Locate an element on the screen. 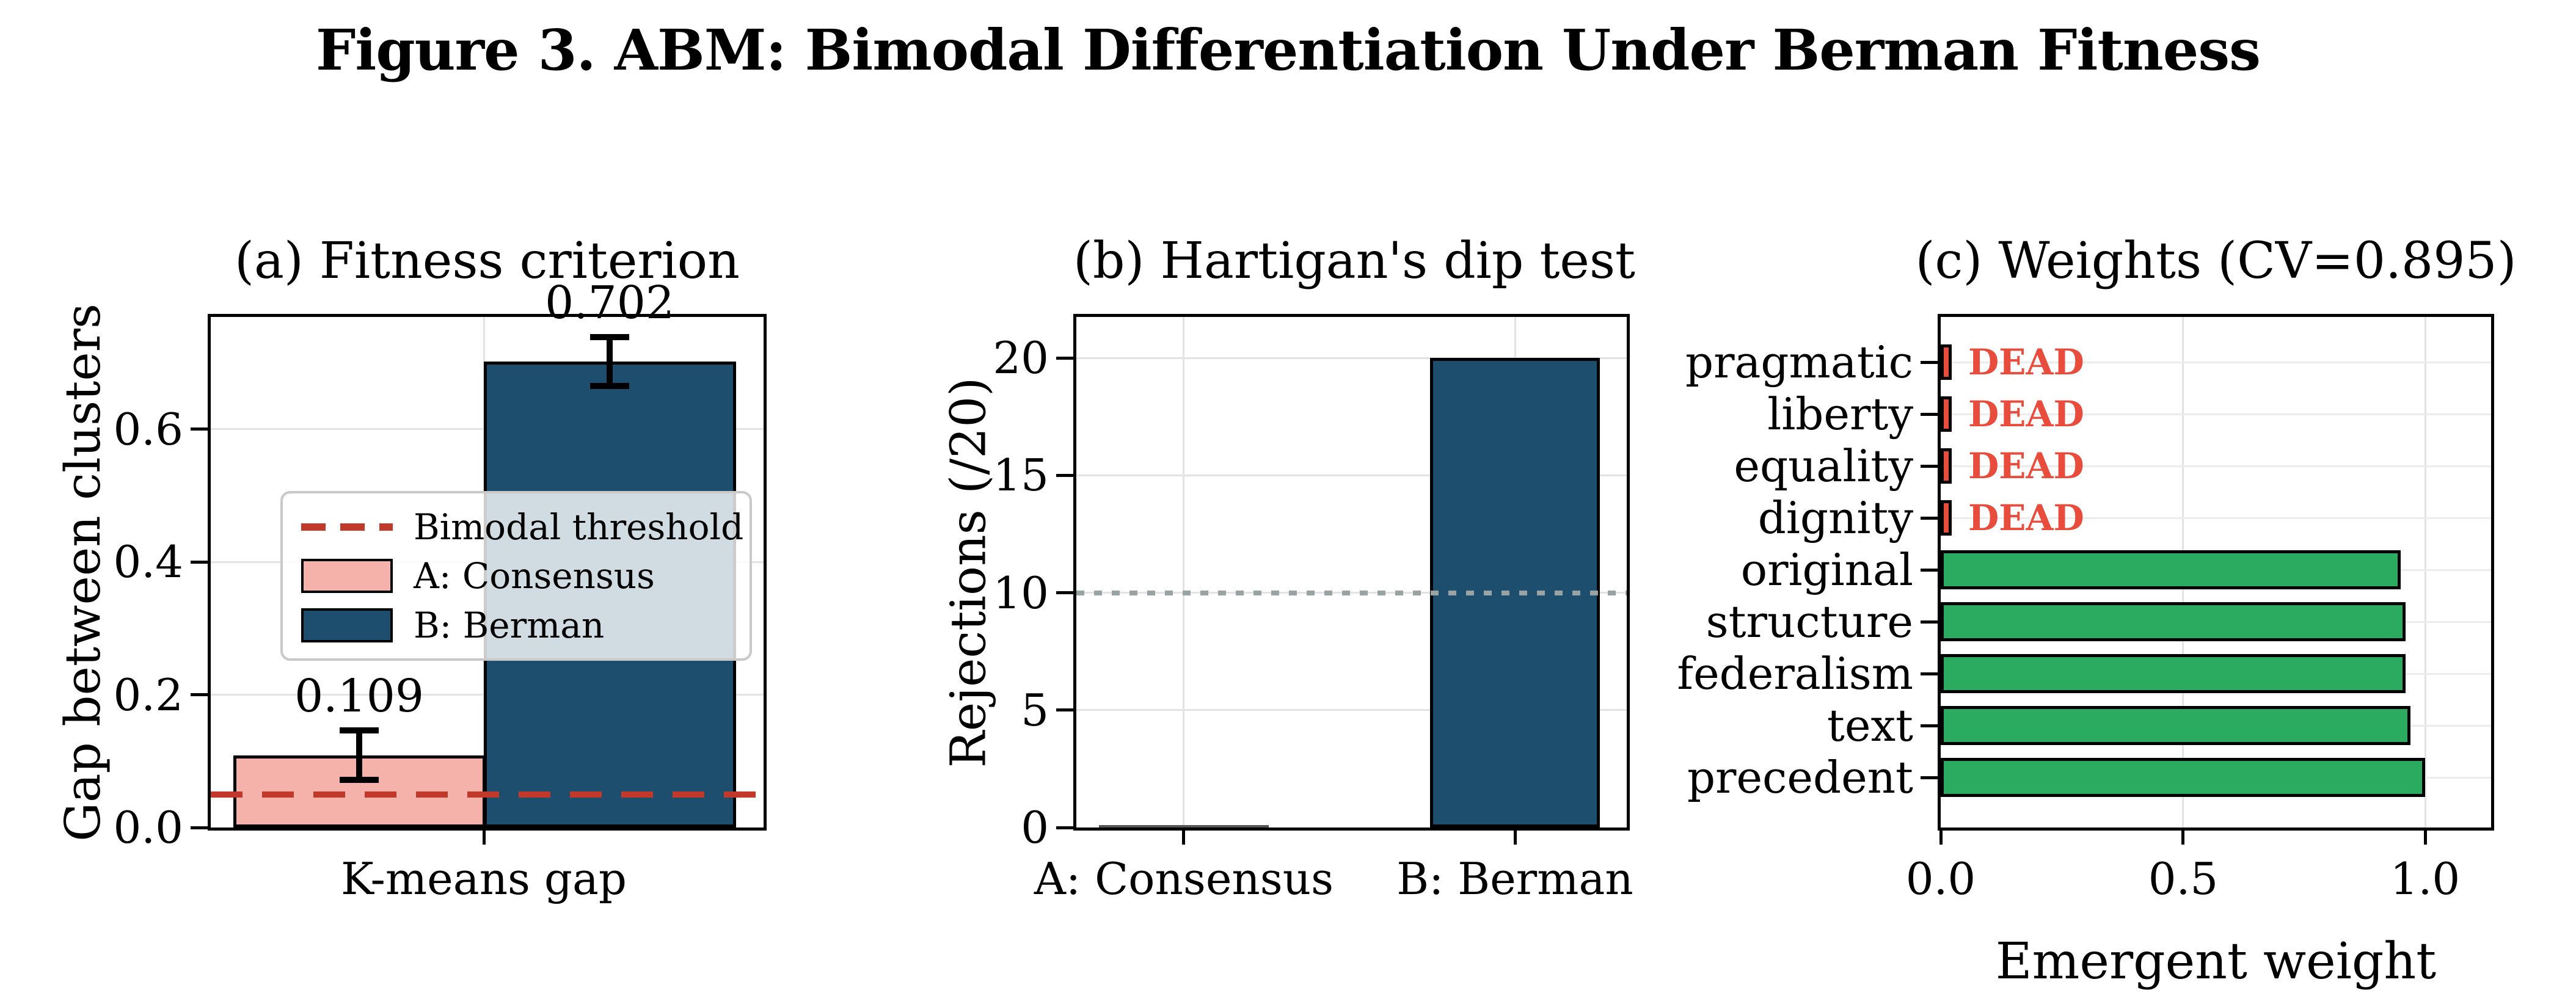 The image size is (2576, 1004). panel-a-title: (a) Fitness criterion is located at coordinates (487, 261).